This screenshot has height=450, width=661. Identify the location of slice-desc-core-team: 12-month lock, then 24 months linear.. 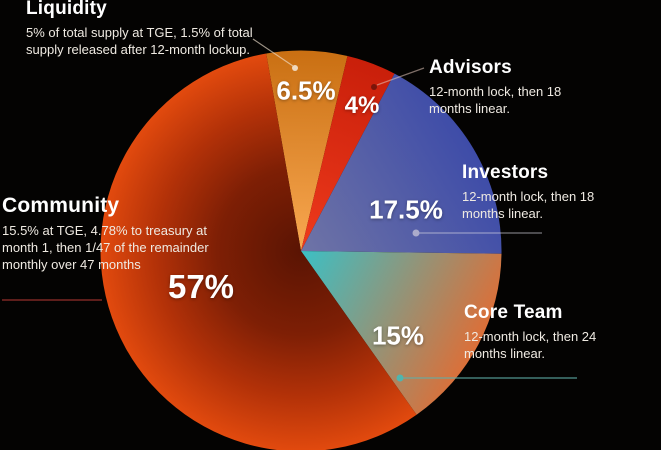
(530, 345).